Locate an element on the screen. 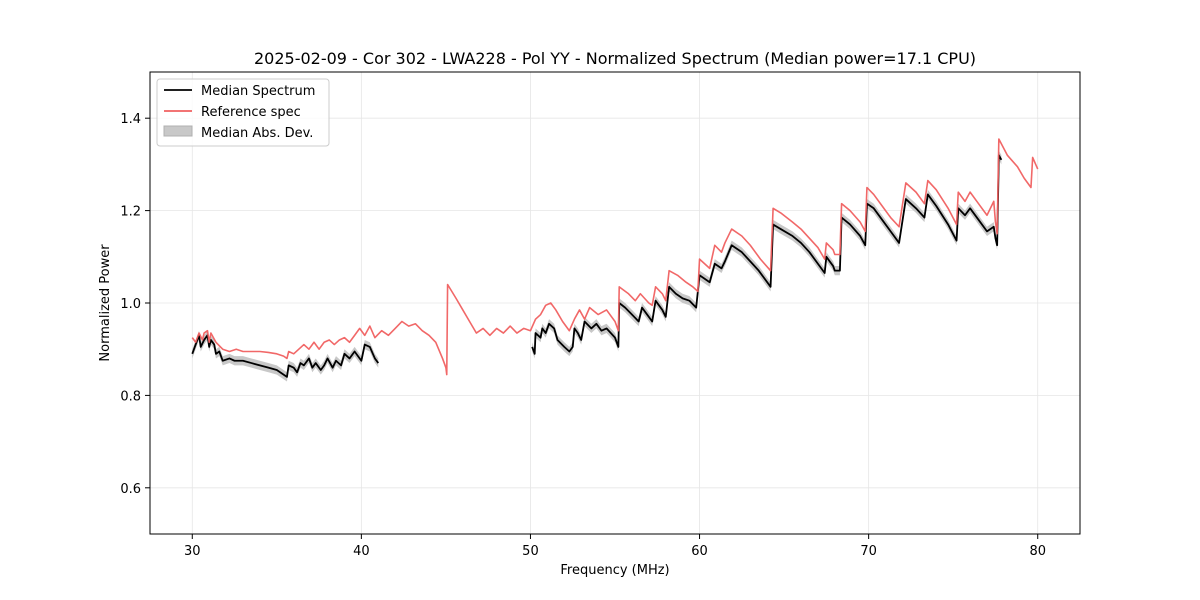 The height and width of the screenshot is (600, 1200). x-tick-label: 30 is located at coordinates (192, 551).